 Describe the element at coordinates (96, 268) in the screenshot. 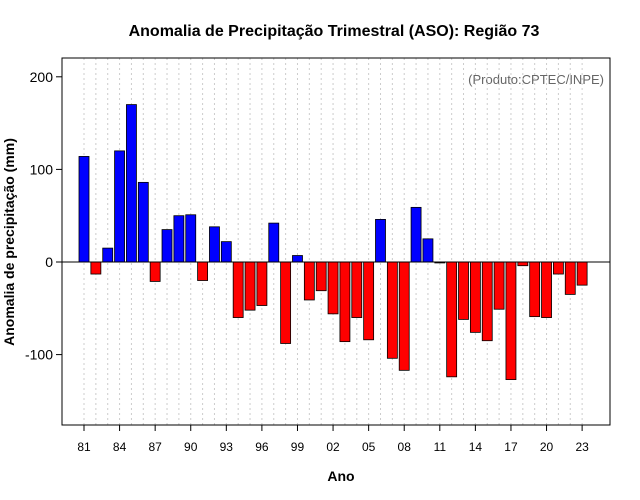

I see `bar-1982` at that location.